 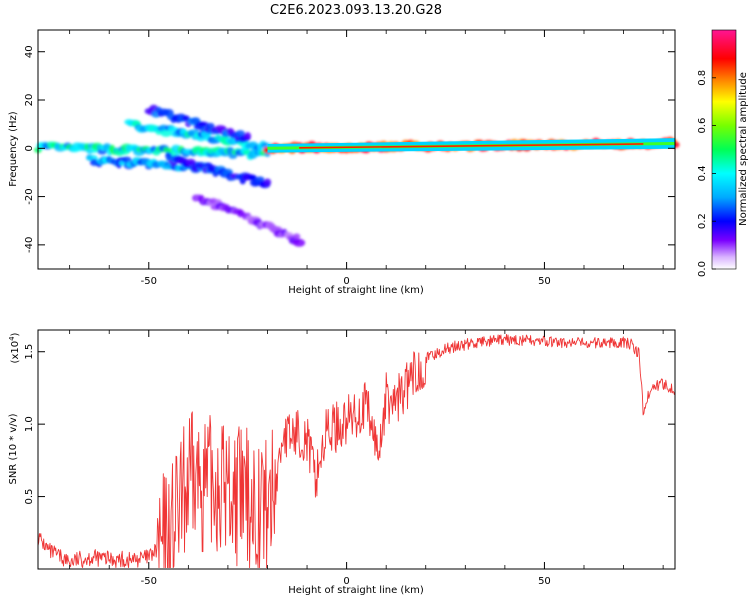 I want to click on snr-y-multiplier: (x104), so click(x=14, y=347).